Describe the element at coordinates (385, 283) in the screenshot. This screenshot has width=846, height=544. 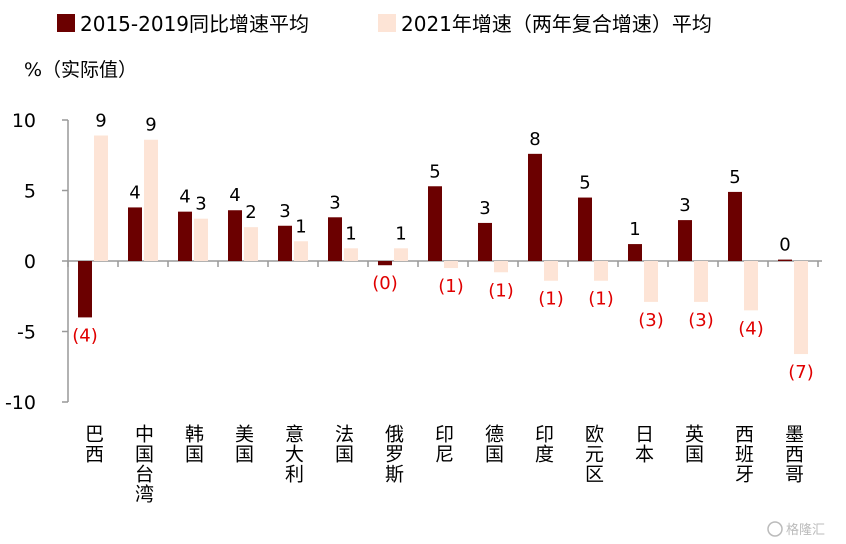
I see `data-label-series-1: (0)` at that location.